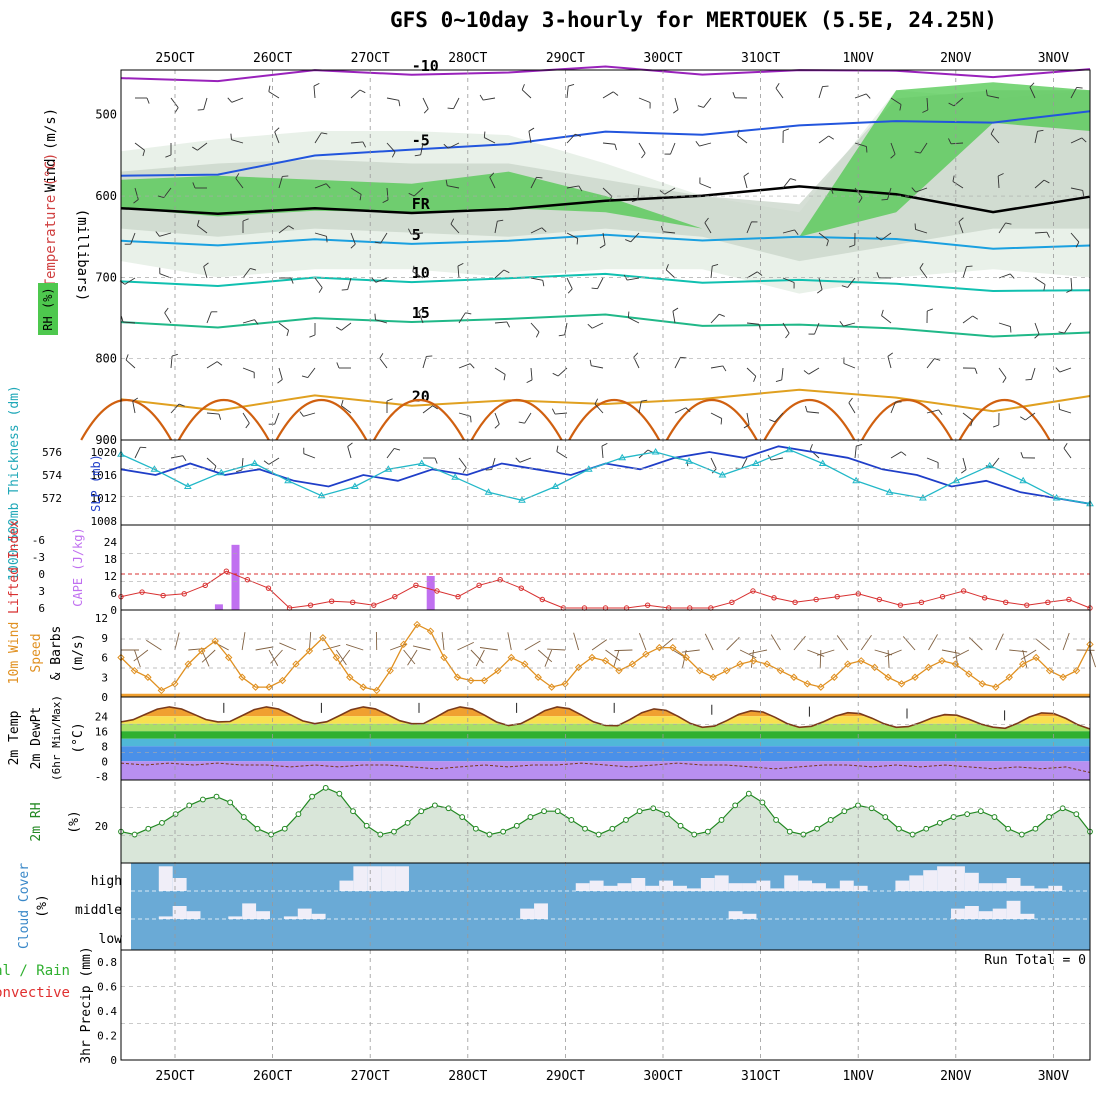  What do you see at coordinates (107, 1036) in the screenshot?
I see `precip-tick: 0.2` at bounding box center [107, 1036].